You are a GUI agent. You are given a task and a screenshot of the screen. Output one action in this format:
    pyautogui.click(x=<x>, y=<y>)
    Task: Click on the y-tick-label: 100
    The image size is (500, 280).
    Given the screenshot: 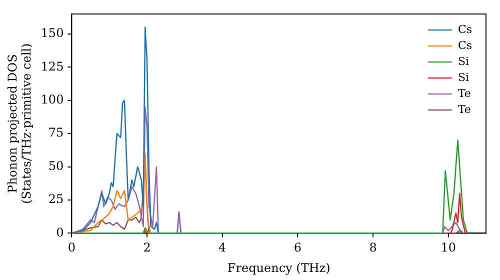 What is the action you would take?
    pyautogui.click(x=52, y=99)
    